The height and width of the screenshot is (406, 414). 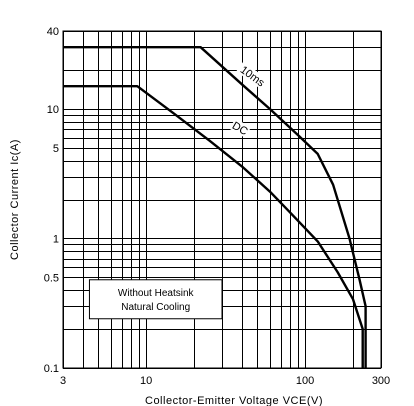 I want to click on note-box, so click(x=155, y=299).